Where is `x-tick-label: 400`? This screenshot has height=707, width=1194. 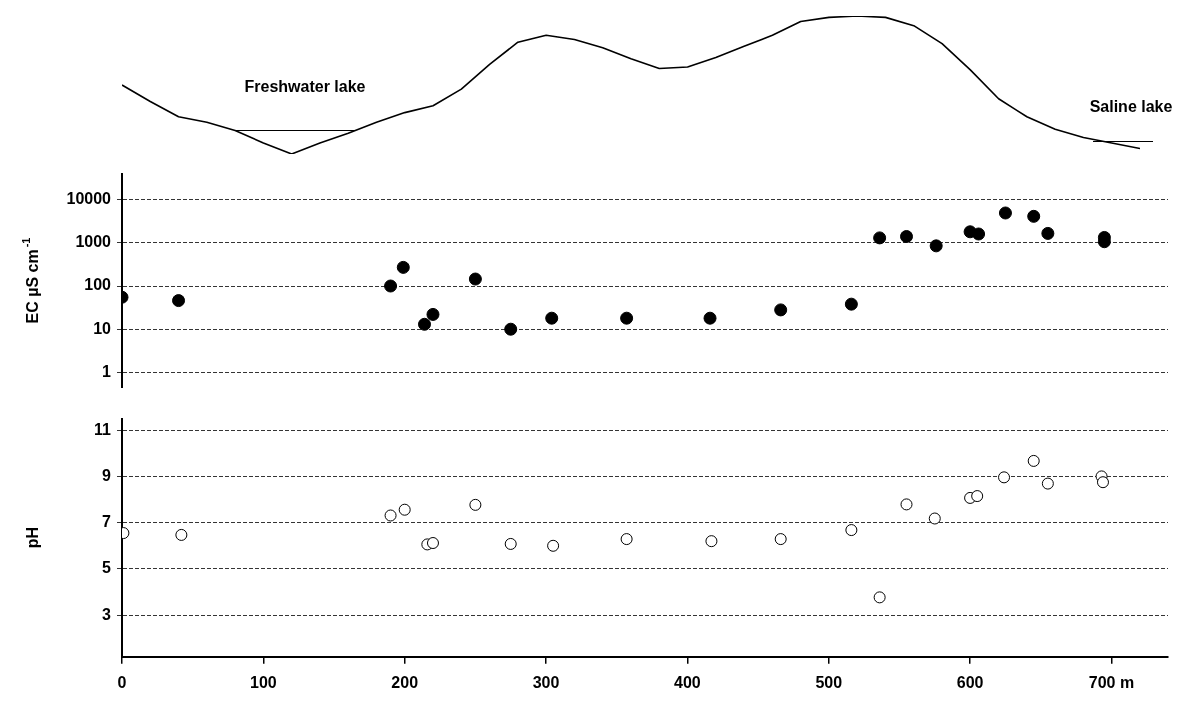 x-tick-label: 400 is located at coordinates (687, 682).